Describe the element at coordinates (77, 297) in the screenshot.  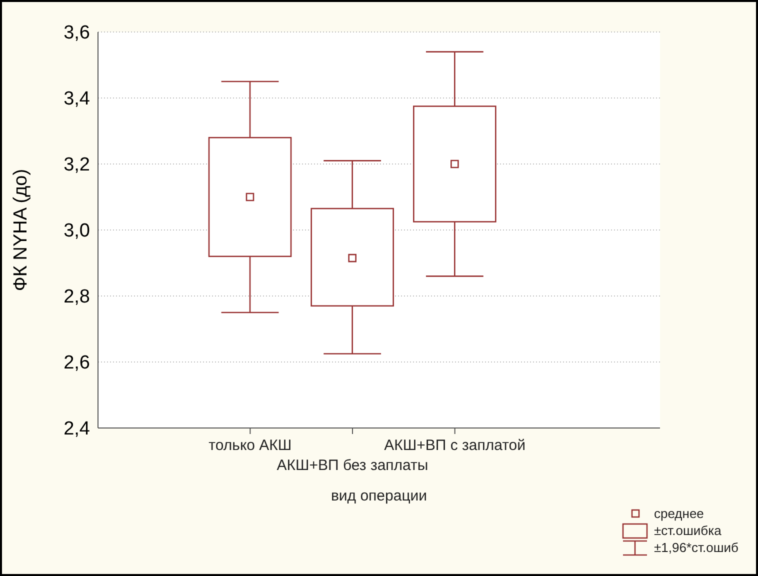
I see `y-tick-label: 2,8` at that location.